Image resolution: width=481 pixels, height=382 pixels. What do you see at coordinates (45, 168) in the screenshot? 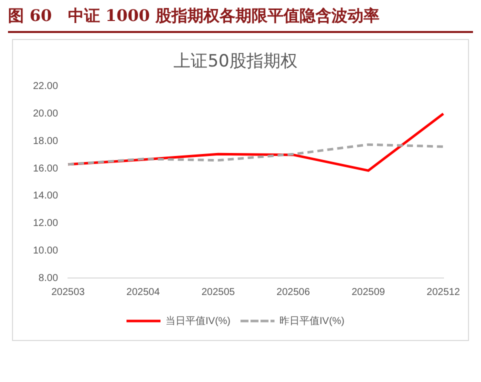
I see `y-tick-label: 16.00` at bounding box center [45, 168].